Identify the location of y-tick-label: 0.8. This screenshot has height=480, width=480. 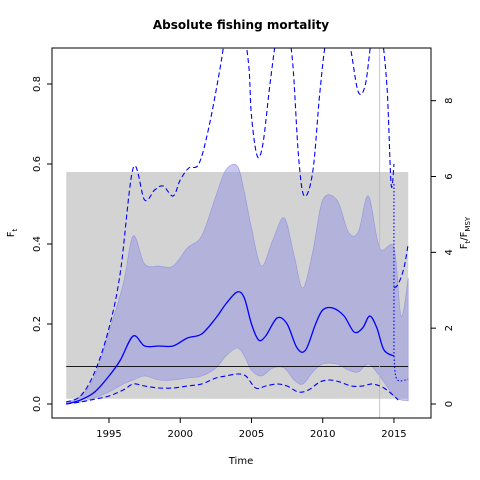
(37, 84).